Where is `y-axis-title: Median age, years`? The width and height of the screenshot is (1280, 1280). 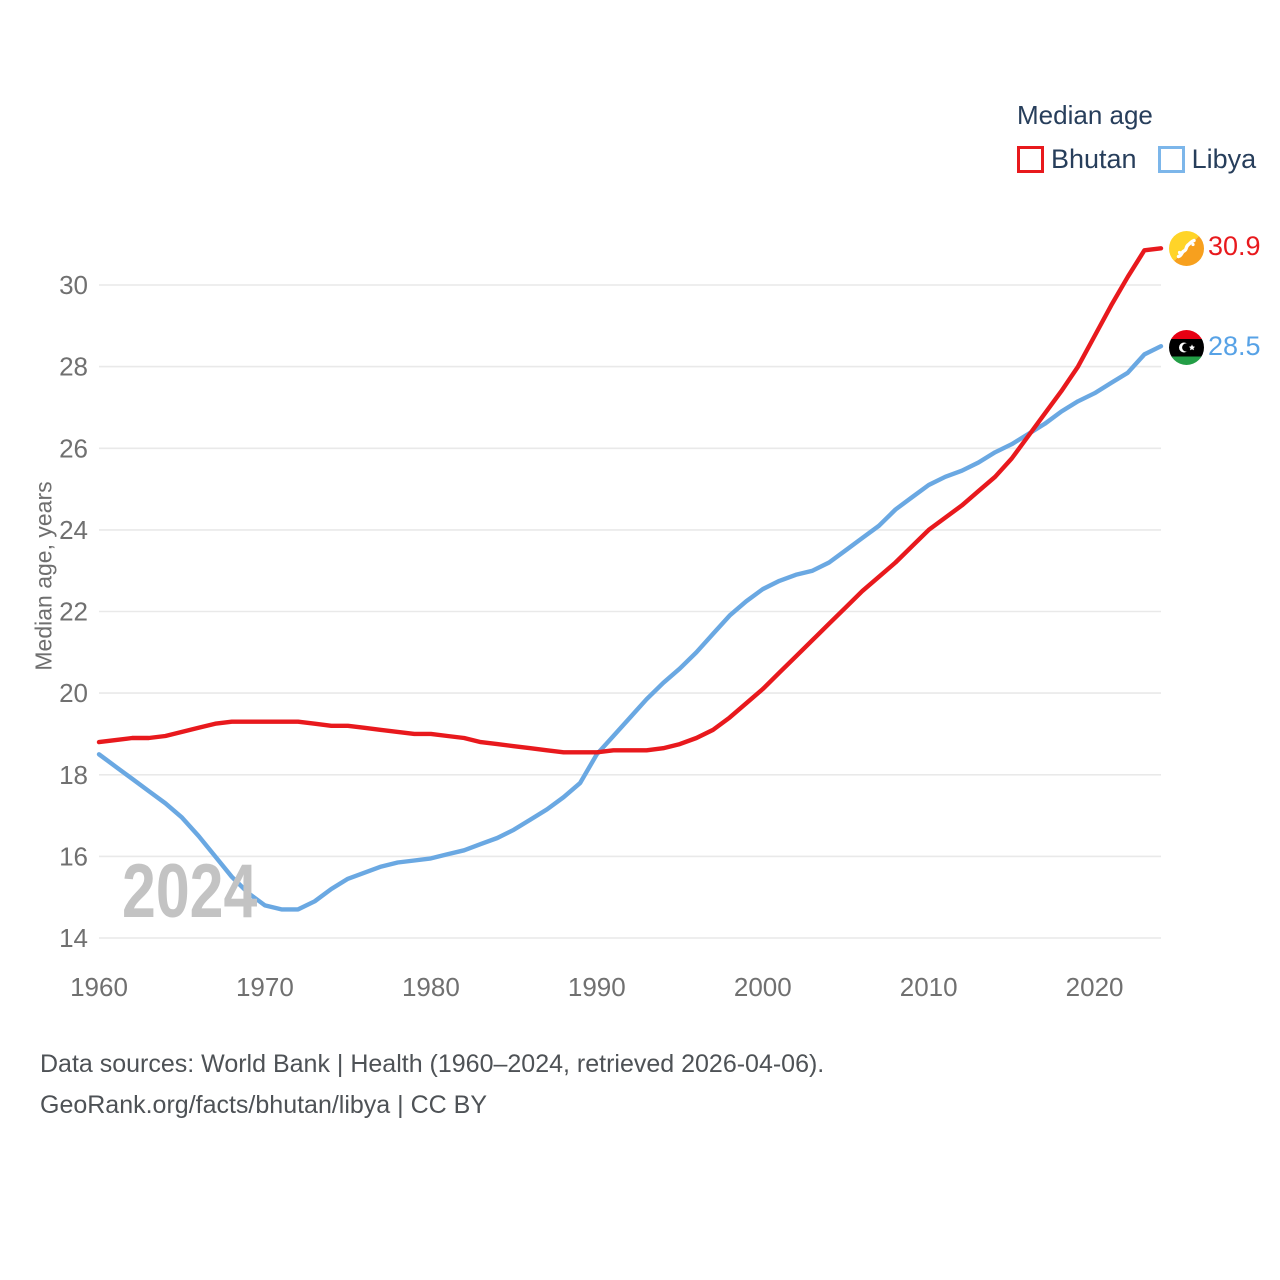 y-axis-title: Median age, years is located at coordinates (43, 576).